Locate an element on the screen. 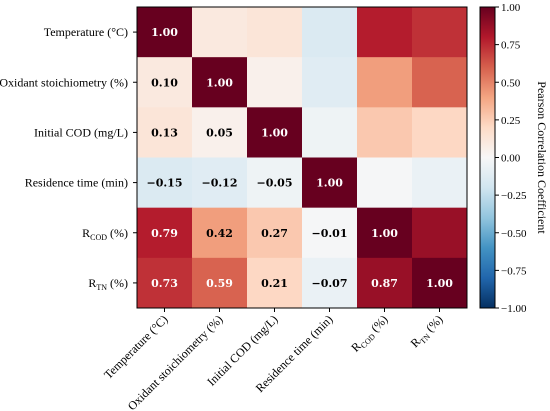 This screenshot has width=550, height=411. colorbar-tick-label: −0.75 is located at coordinates (514, 271).